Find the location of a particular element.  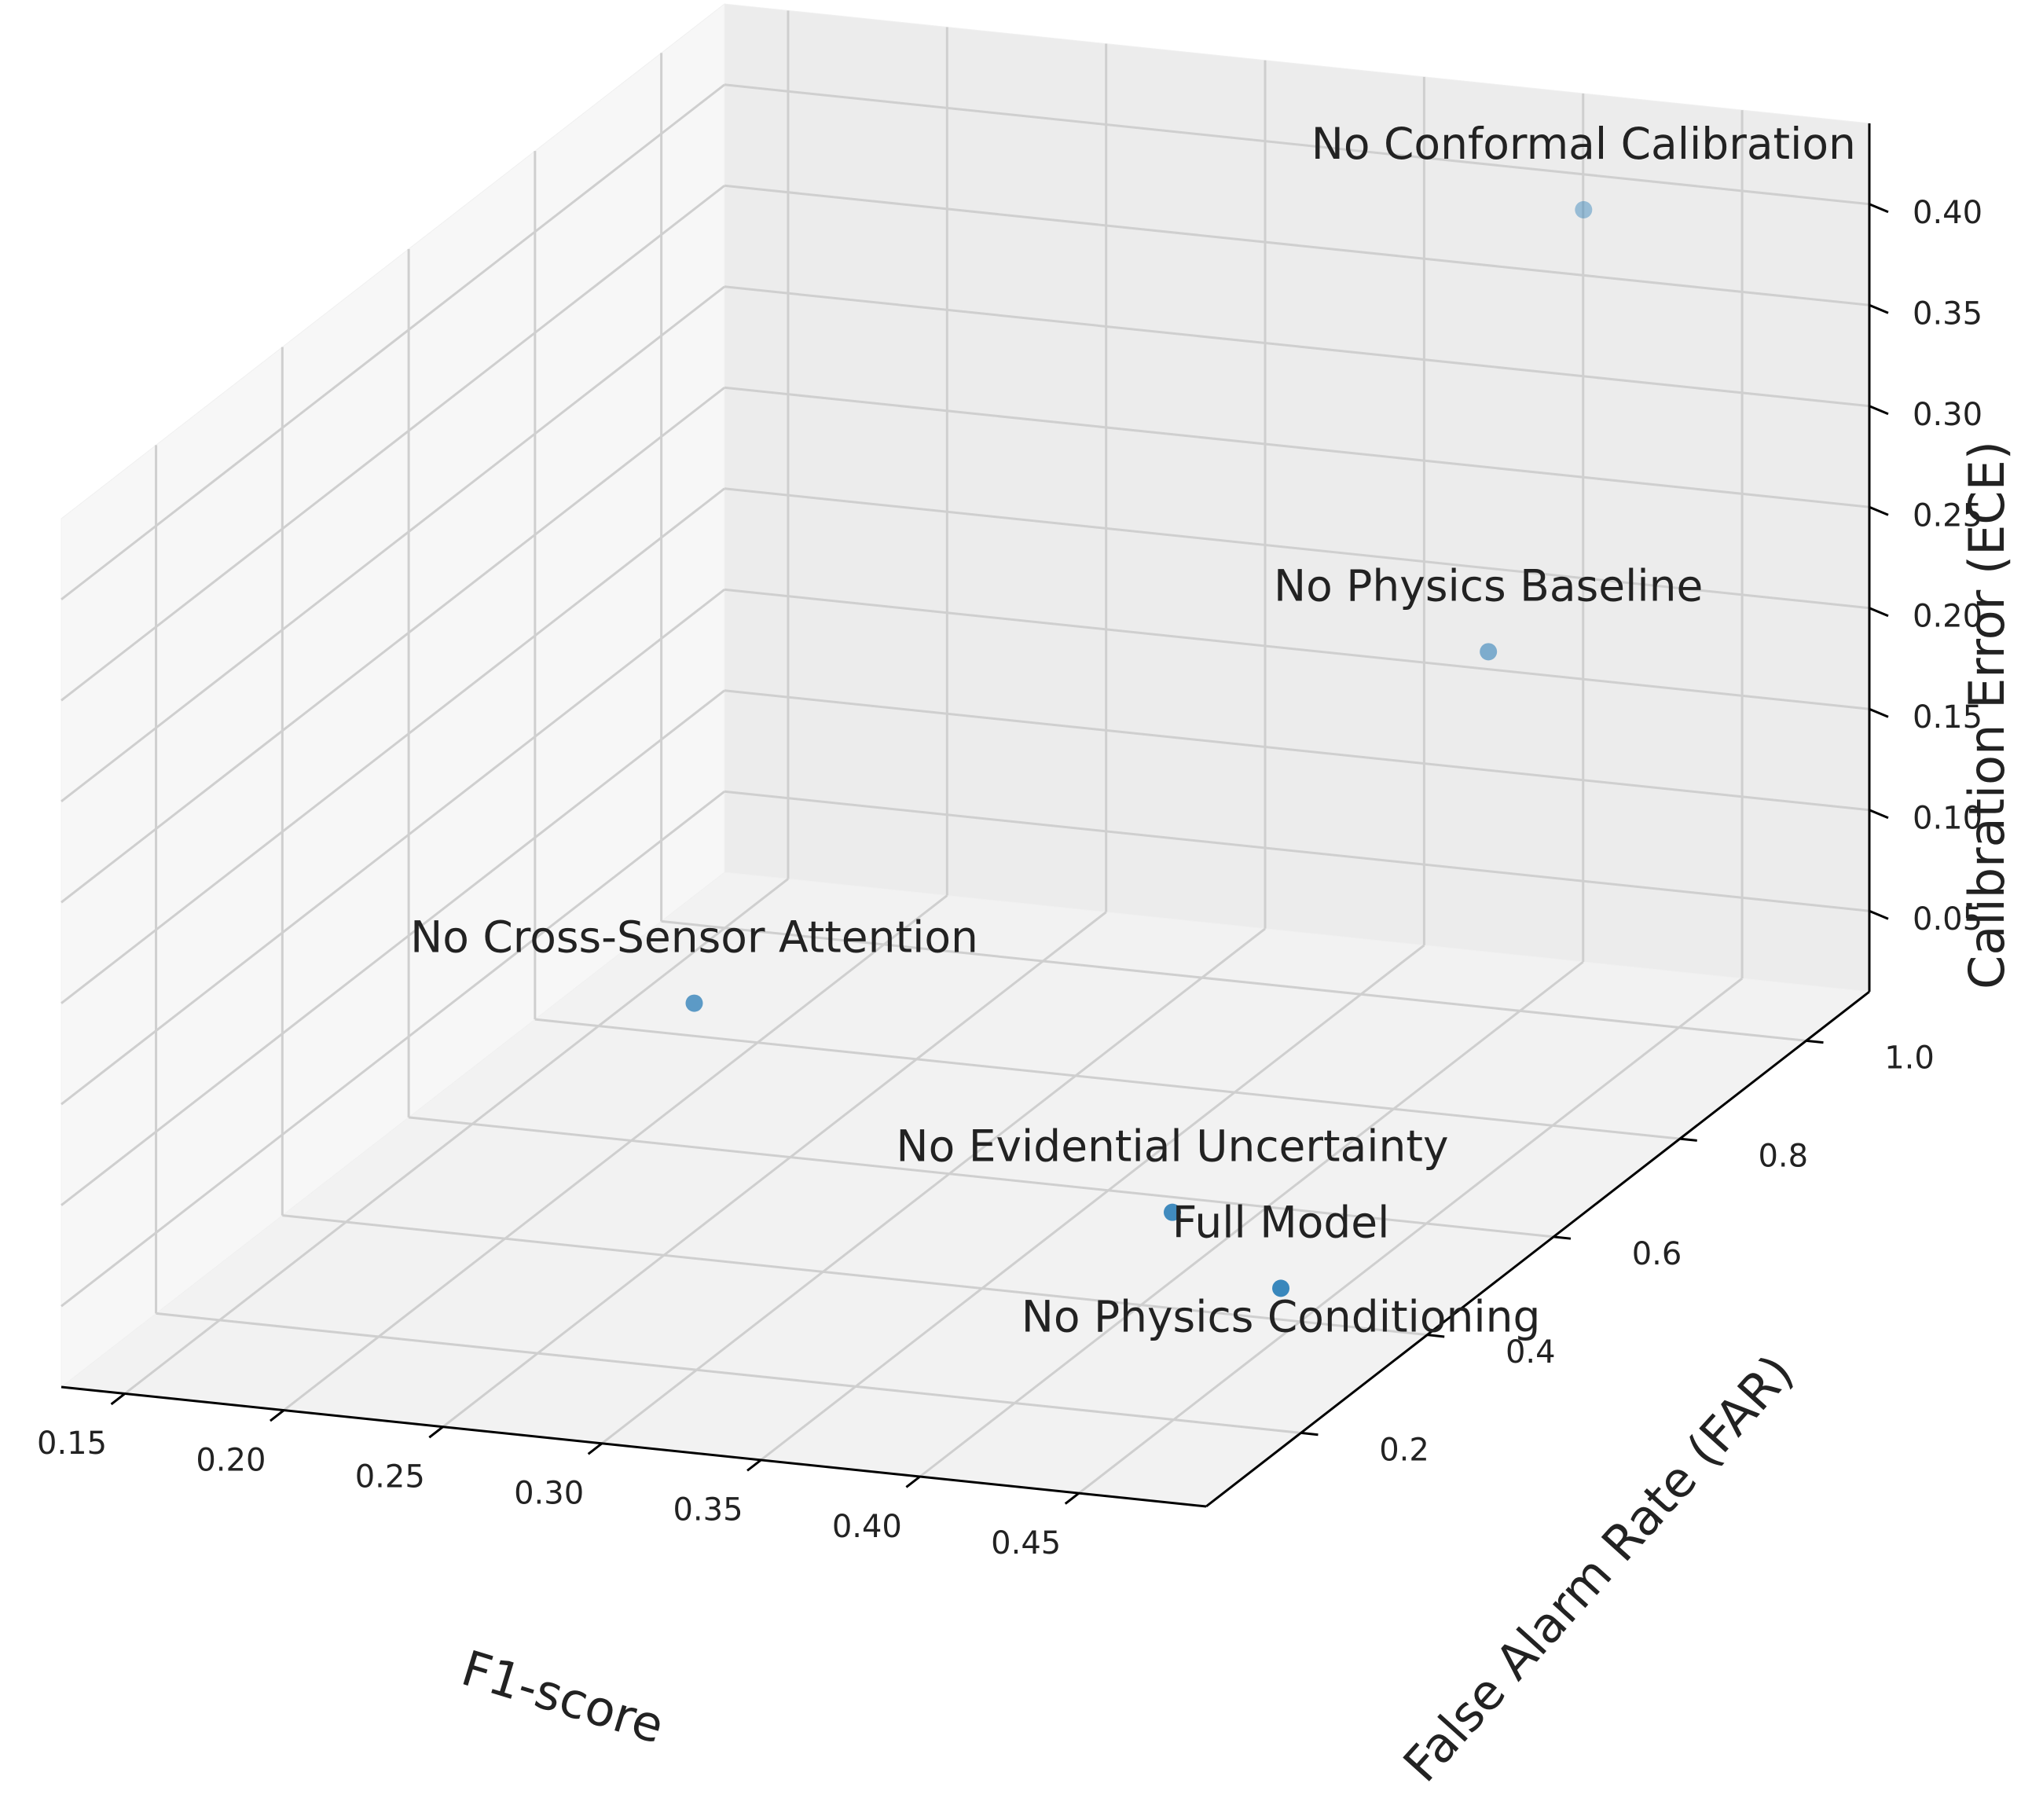

x-axis-label: F1-score is located at coordinates (562, 1697).